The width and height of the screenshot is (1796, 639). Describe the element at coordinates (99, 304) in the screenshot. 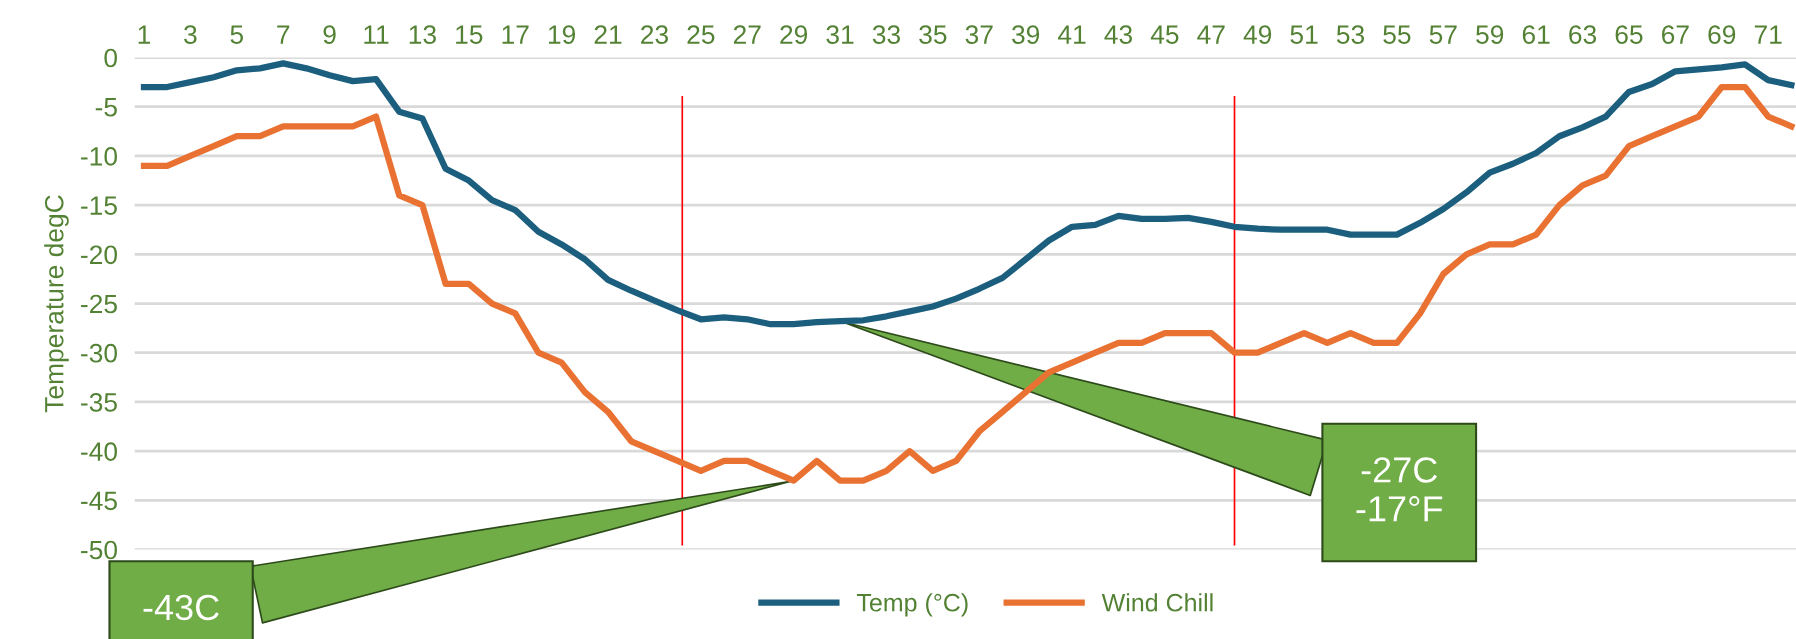

I see `y-tick-label: -25` at that location.